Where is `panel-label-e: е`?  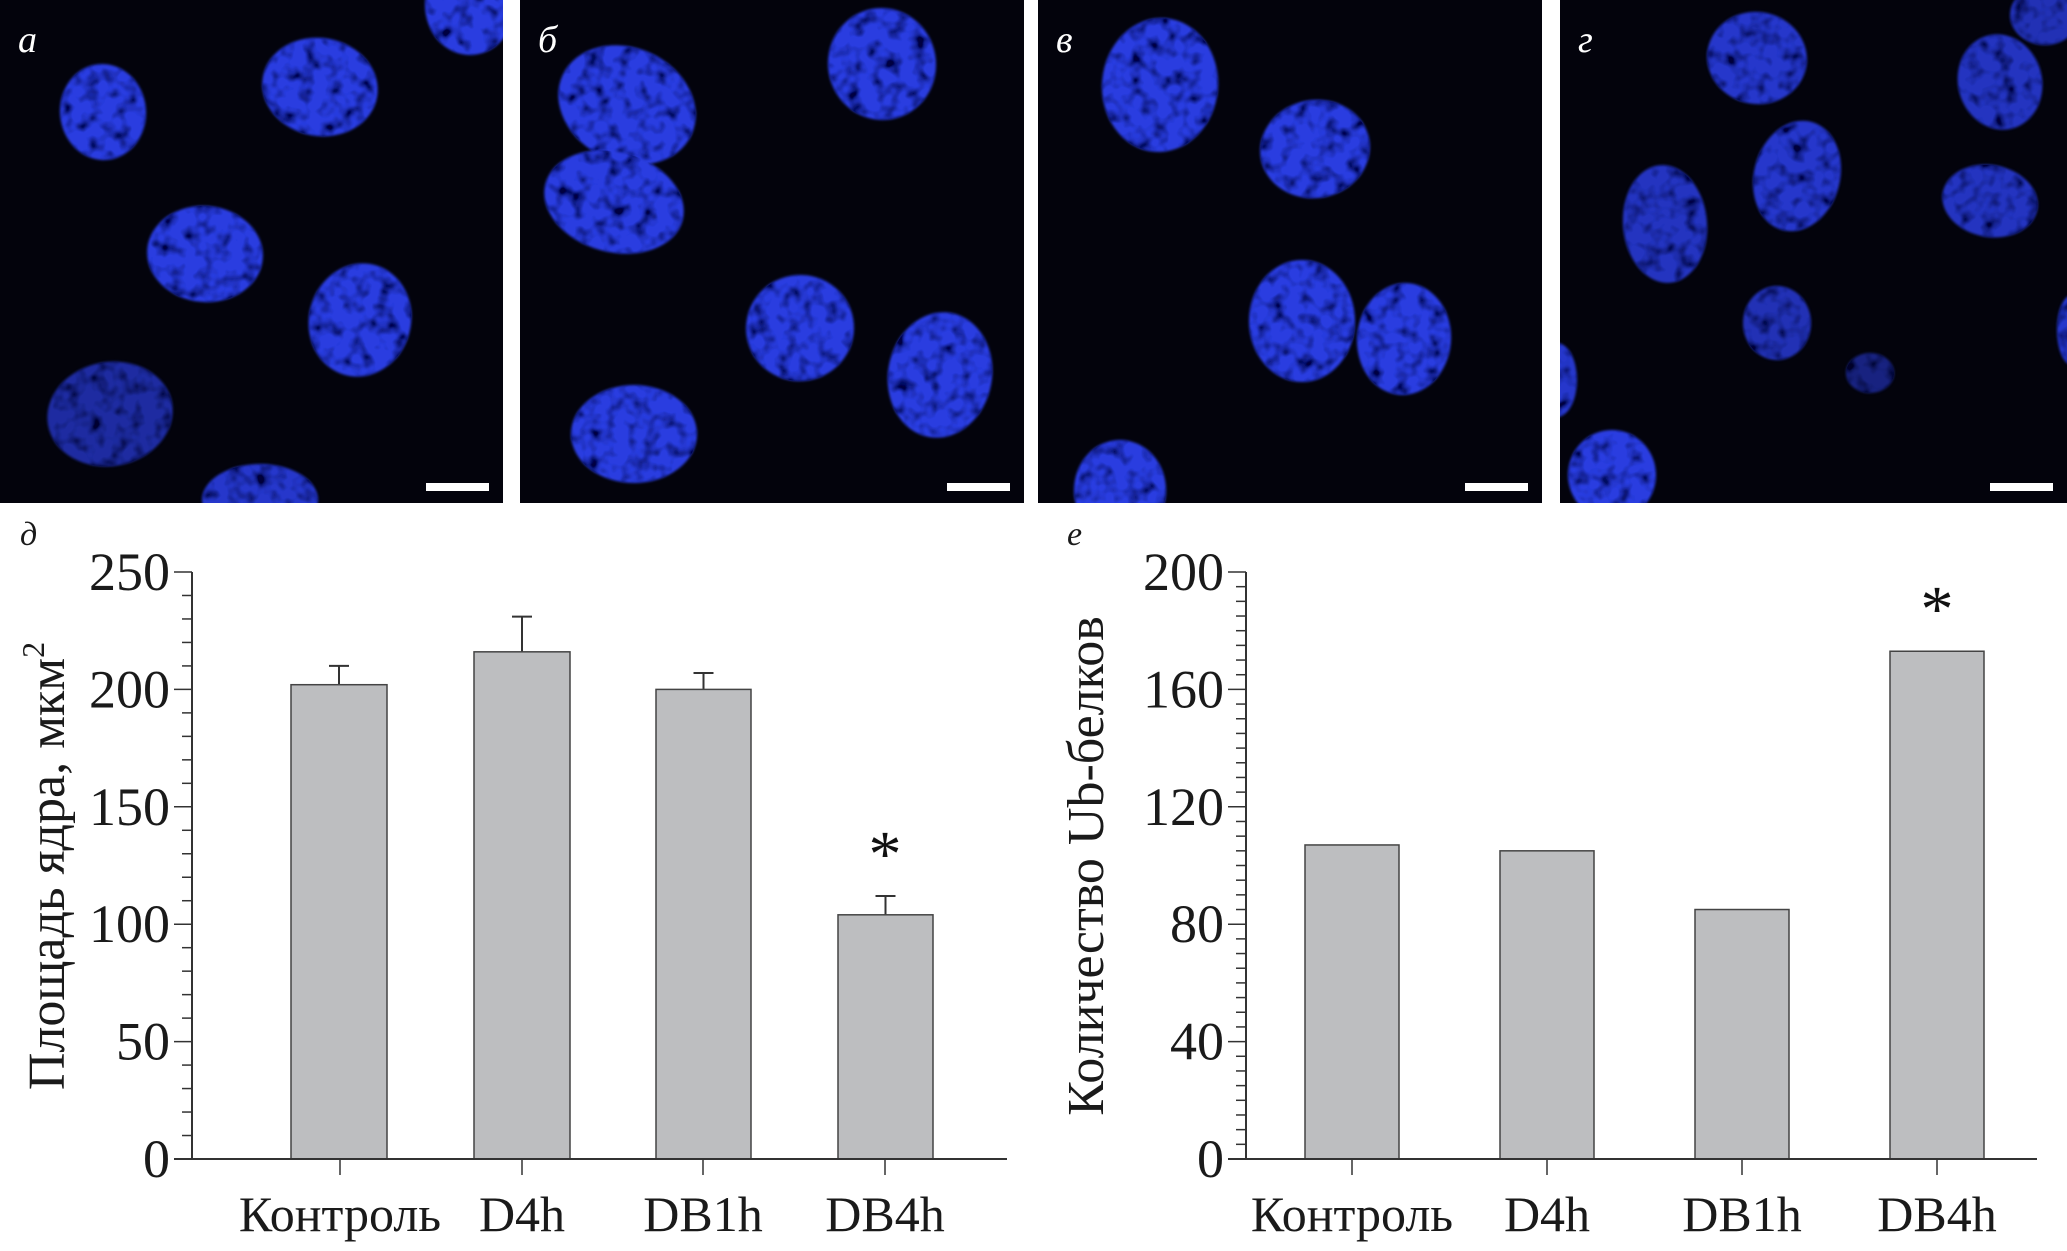
panel-label-e: е is located at coordinates (1074, 534).